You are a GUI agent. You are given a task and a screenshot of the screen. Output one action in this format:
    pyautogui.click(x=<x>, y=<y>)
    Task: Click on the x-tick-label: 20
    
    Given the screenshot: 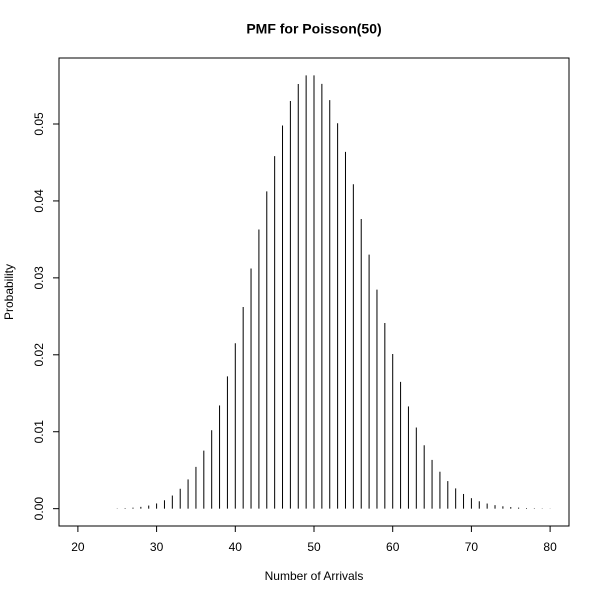 What is the action you would take?
    pyautogui.click(x=78, y=547)
    